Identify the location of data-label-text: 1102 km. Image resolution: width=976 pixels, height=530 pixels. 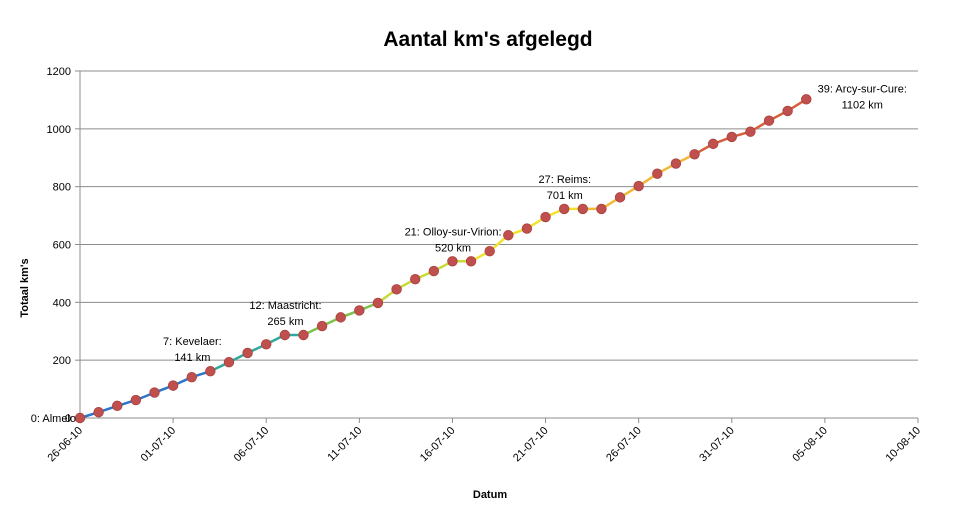
(862, 105).